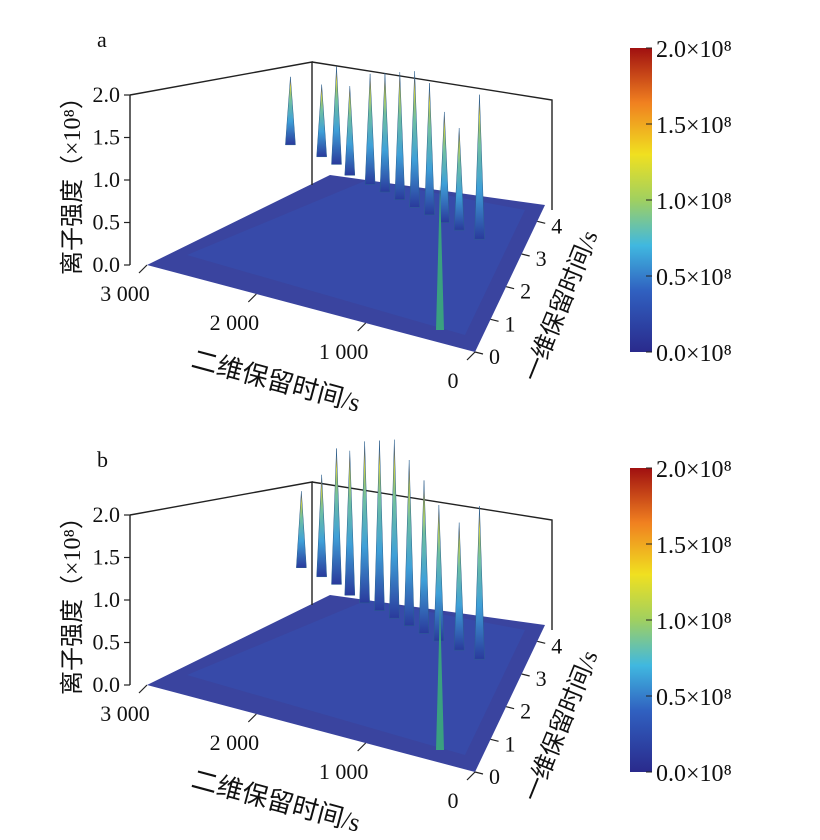 The height and width of the screenshot is (840, 820). I want to click on panel-label: b, so click(102, 459).